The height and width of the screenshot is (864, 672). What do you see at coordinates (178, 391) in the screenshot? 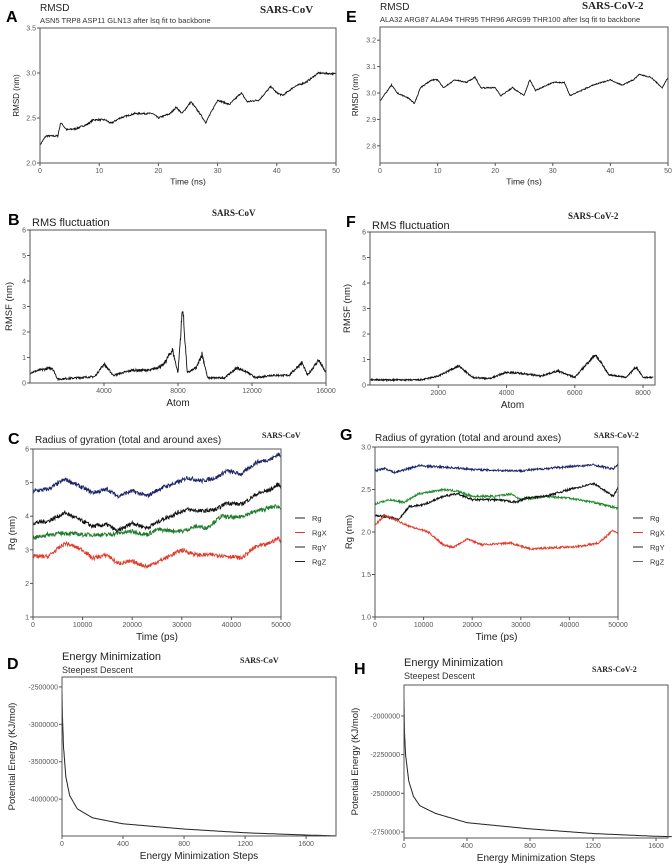
I see `x-tick-label: 8000` at bounding box center [178, 391].